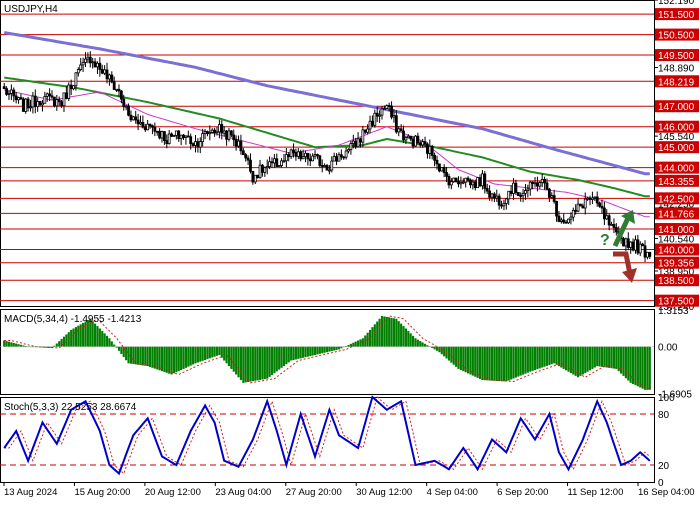 The image size is (700, 505). I want to click on level-label-text: 141.000, so click(676, 230).